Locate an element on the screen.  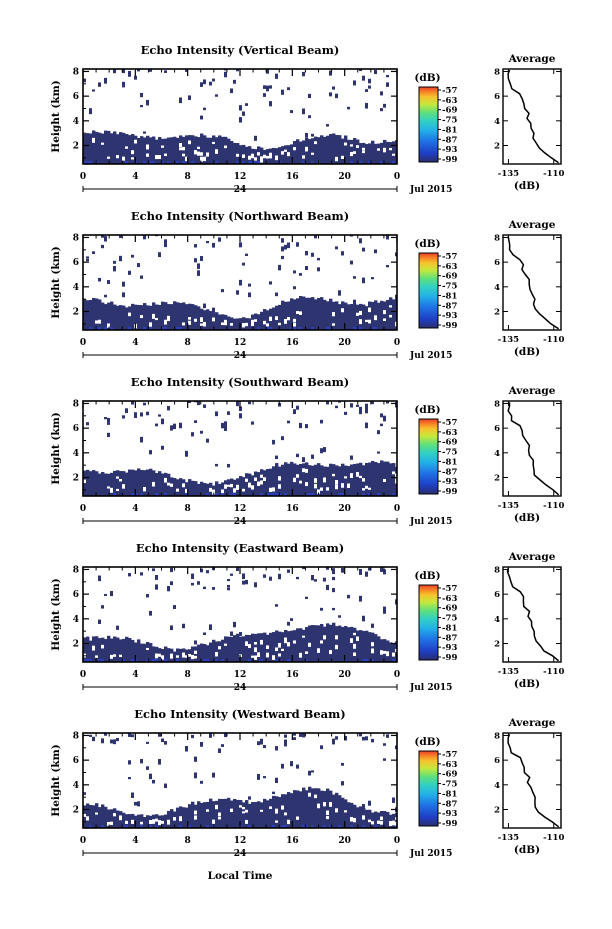
date-label: Jul 2015 is located at coordinates (430, 190).